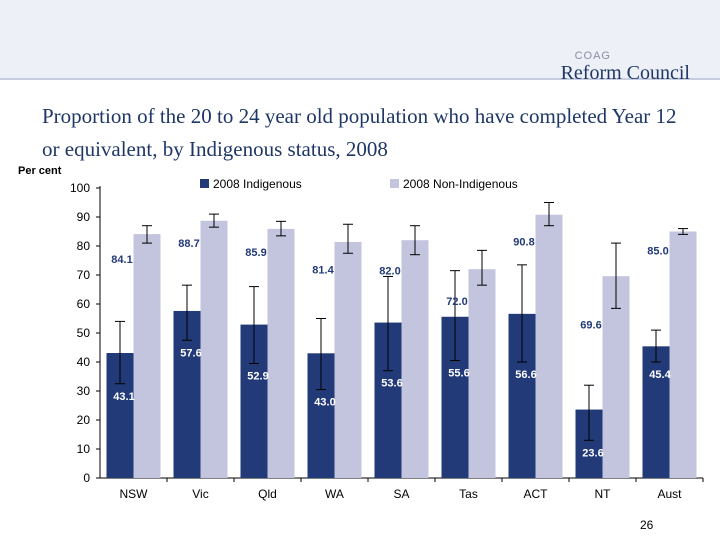 The width and height of the screenshot is (720, 540). I want to click on data-label-indigenous: 43.0, so click(324, 403).